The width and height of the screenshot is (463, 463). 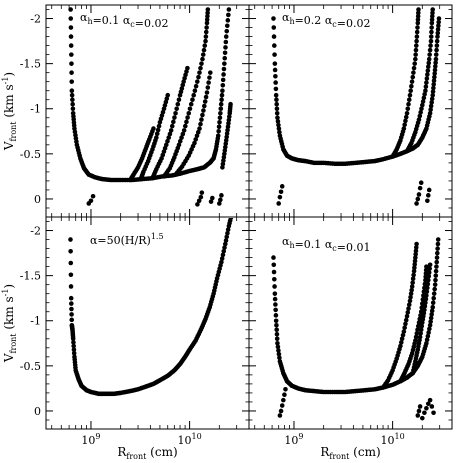 What do you see at coordinates (124, 20) in the screenshot?
I see `panel-label: αh=0.1 αc=0.02` at bounding box center [124, 20].